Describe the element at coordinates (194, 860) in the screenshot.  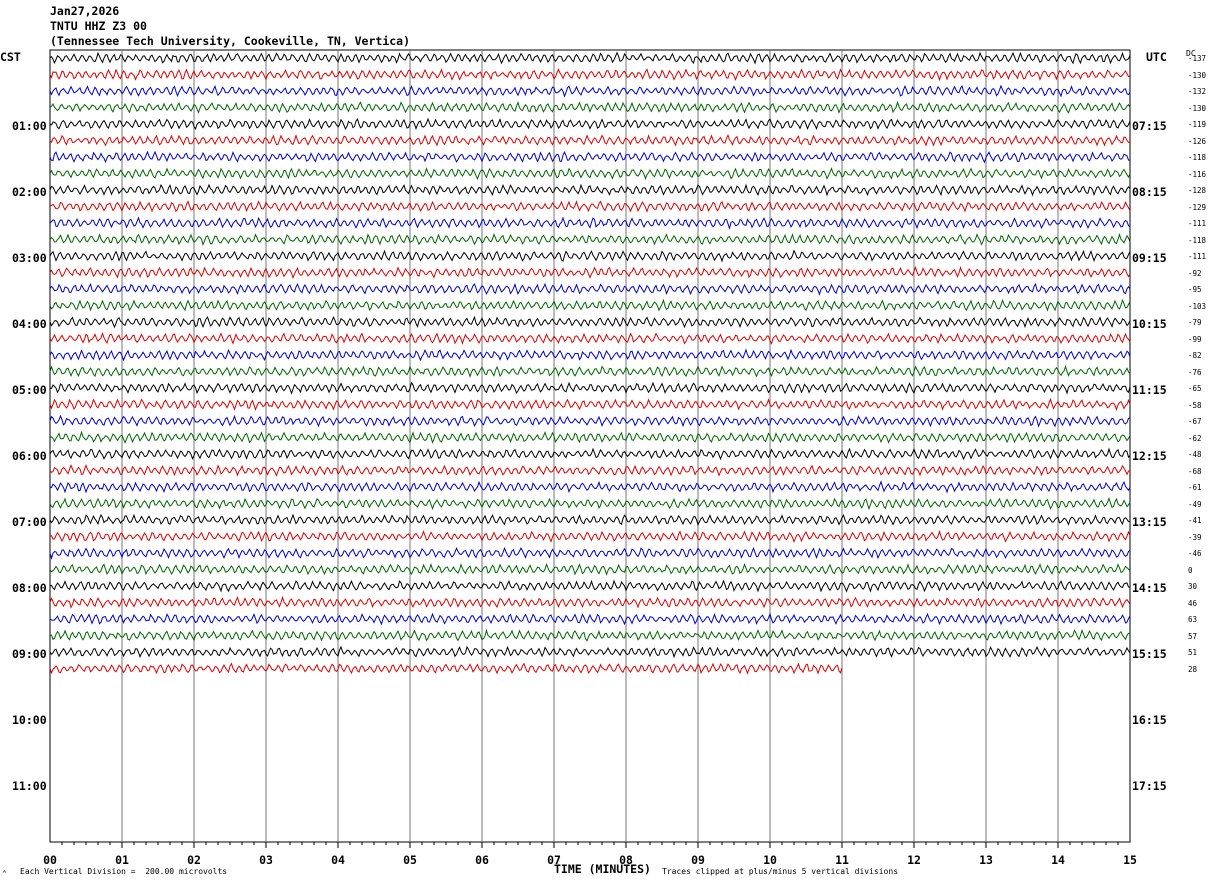
I see `x-tick-label: 02` at that location.